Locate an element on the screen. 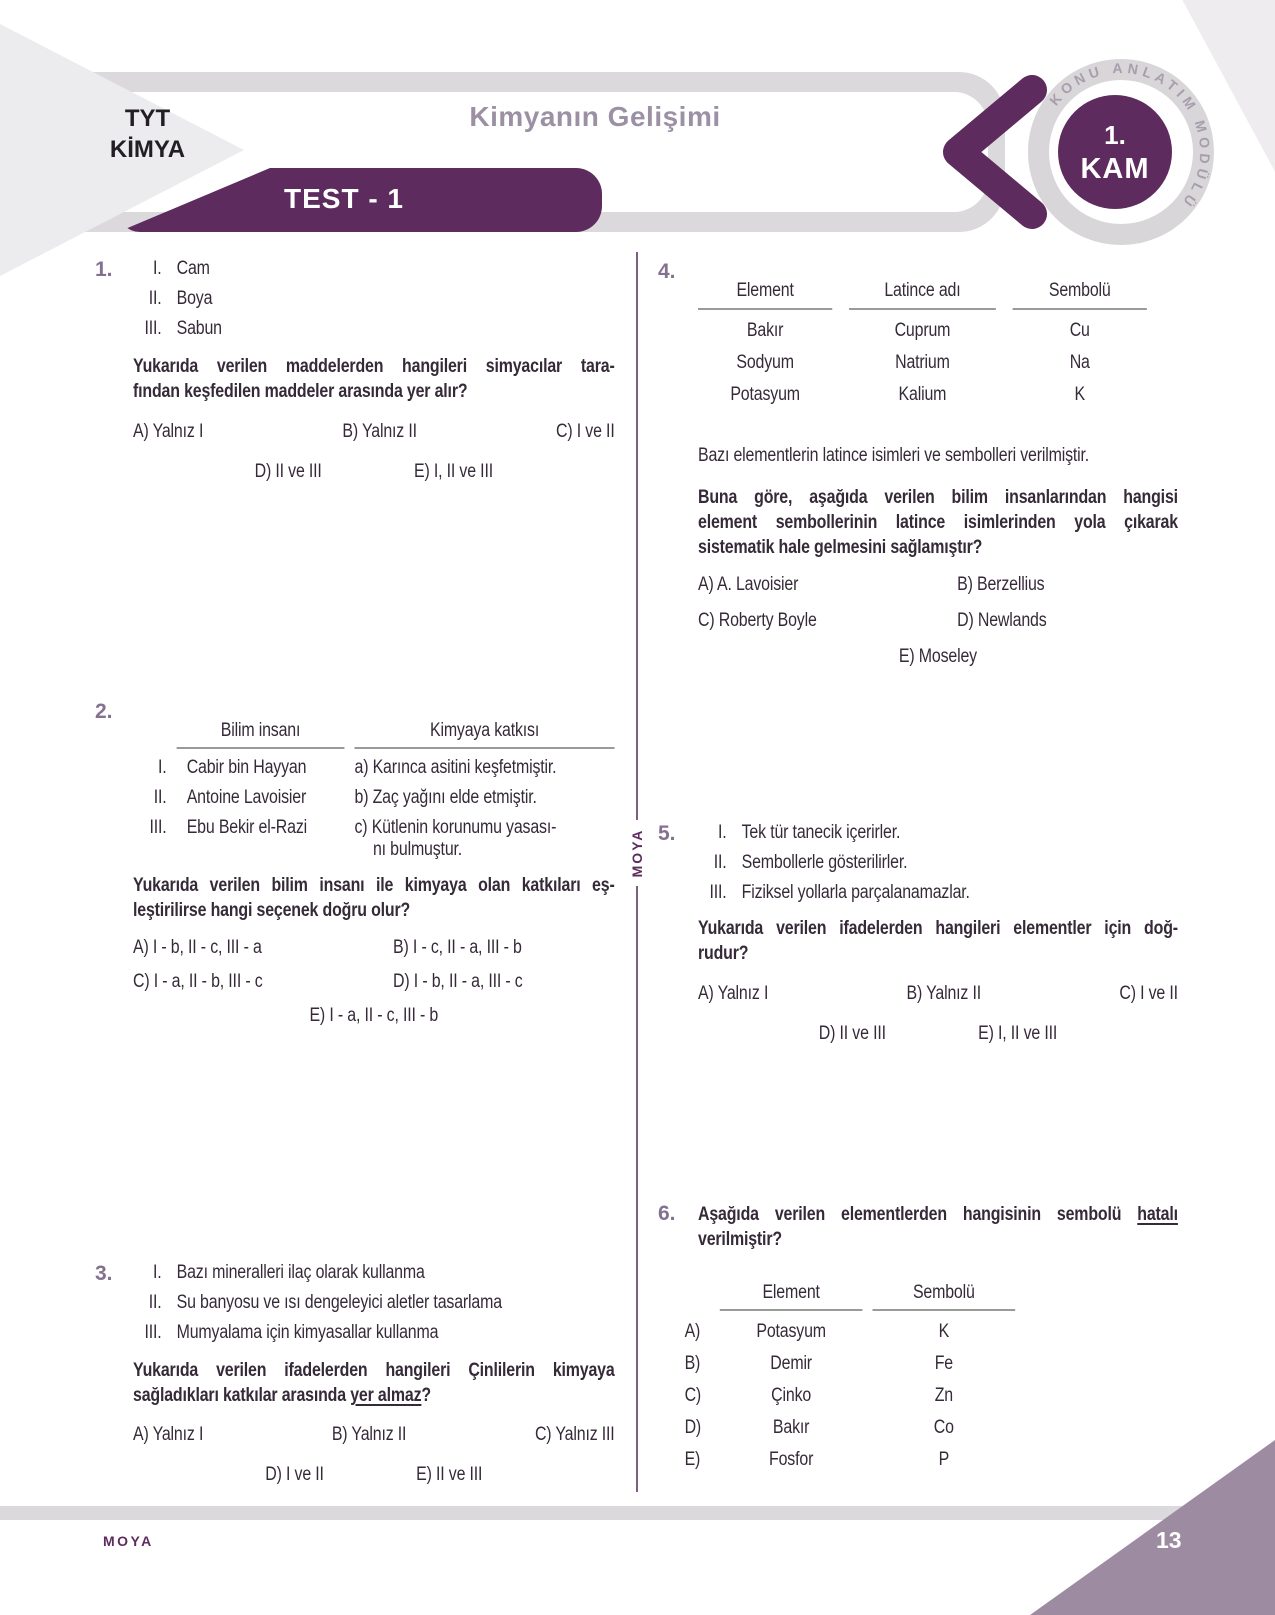 The width and height of the screenshot is (1275, 1615). options-row: D) I ve II E) II ve III is located at coordinates (374, 1475).